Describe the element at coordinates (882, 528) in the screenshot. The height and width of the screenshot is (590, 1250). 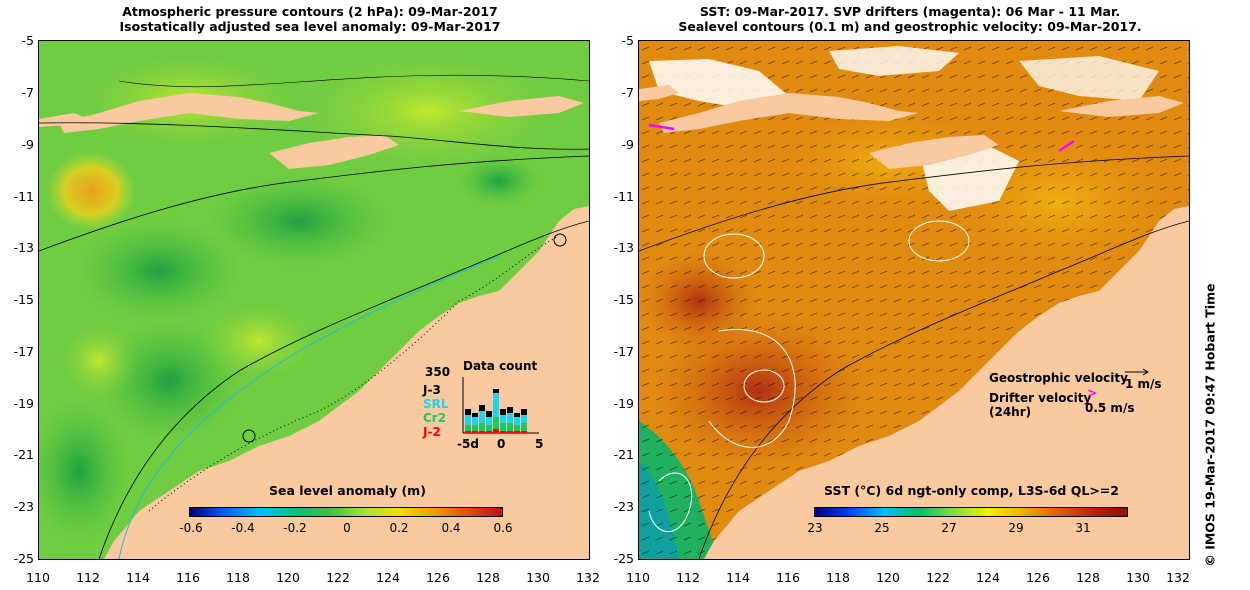
I see `sst-tick-2: 25` at that location.